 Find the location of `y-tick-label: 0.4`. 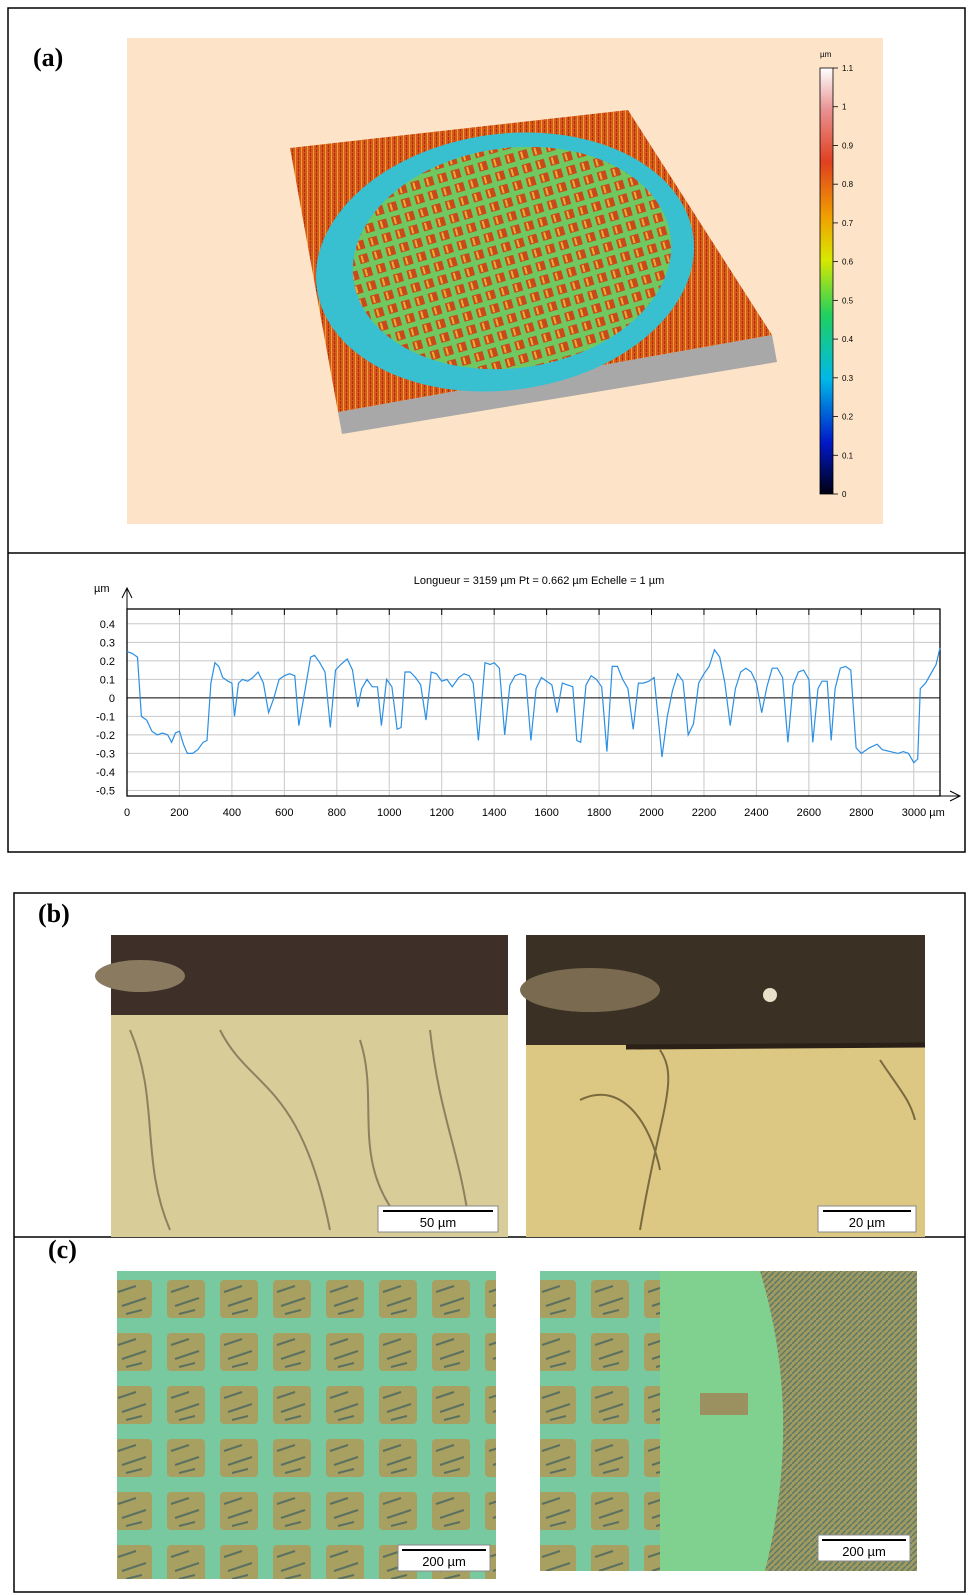

y-tick-label: 0.4 is located at coordinates (107, 625).